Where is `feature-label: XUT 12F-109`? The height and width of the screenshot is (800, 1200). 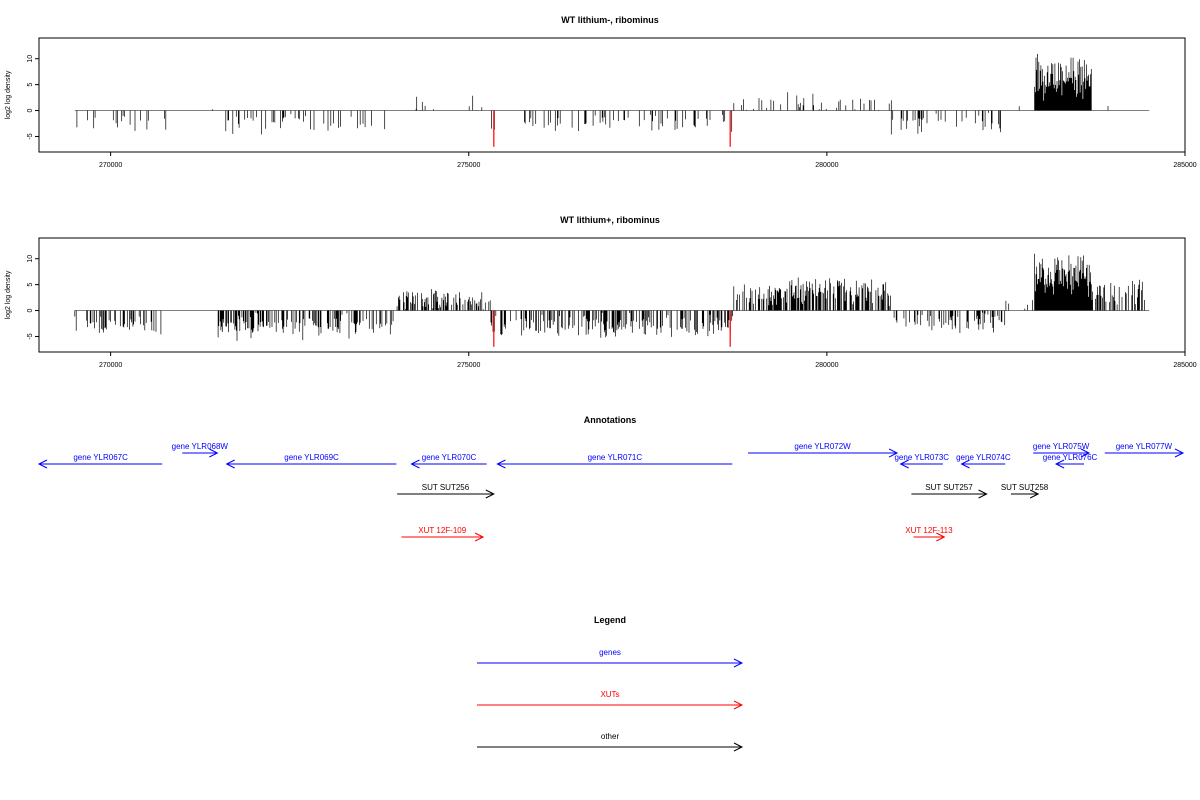 feature-label: XUT 12F-109 is located at coordinates (442, 530).